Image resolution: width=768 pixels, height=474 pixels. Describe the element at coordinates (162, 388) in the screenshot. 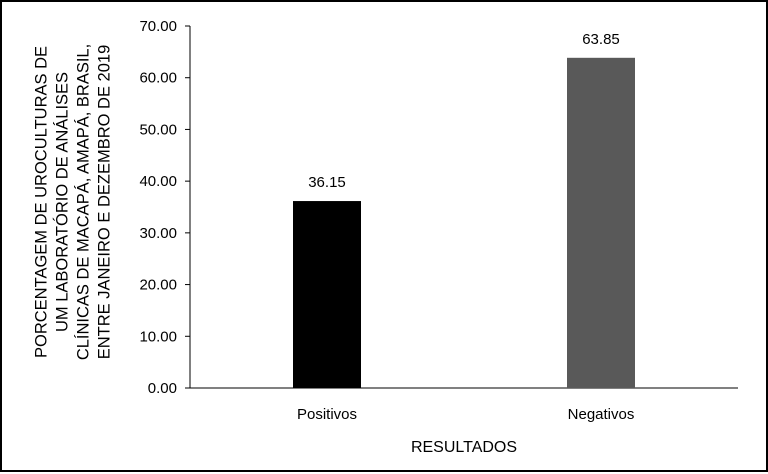

I see `y-tick-label: 0.00` at that location.